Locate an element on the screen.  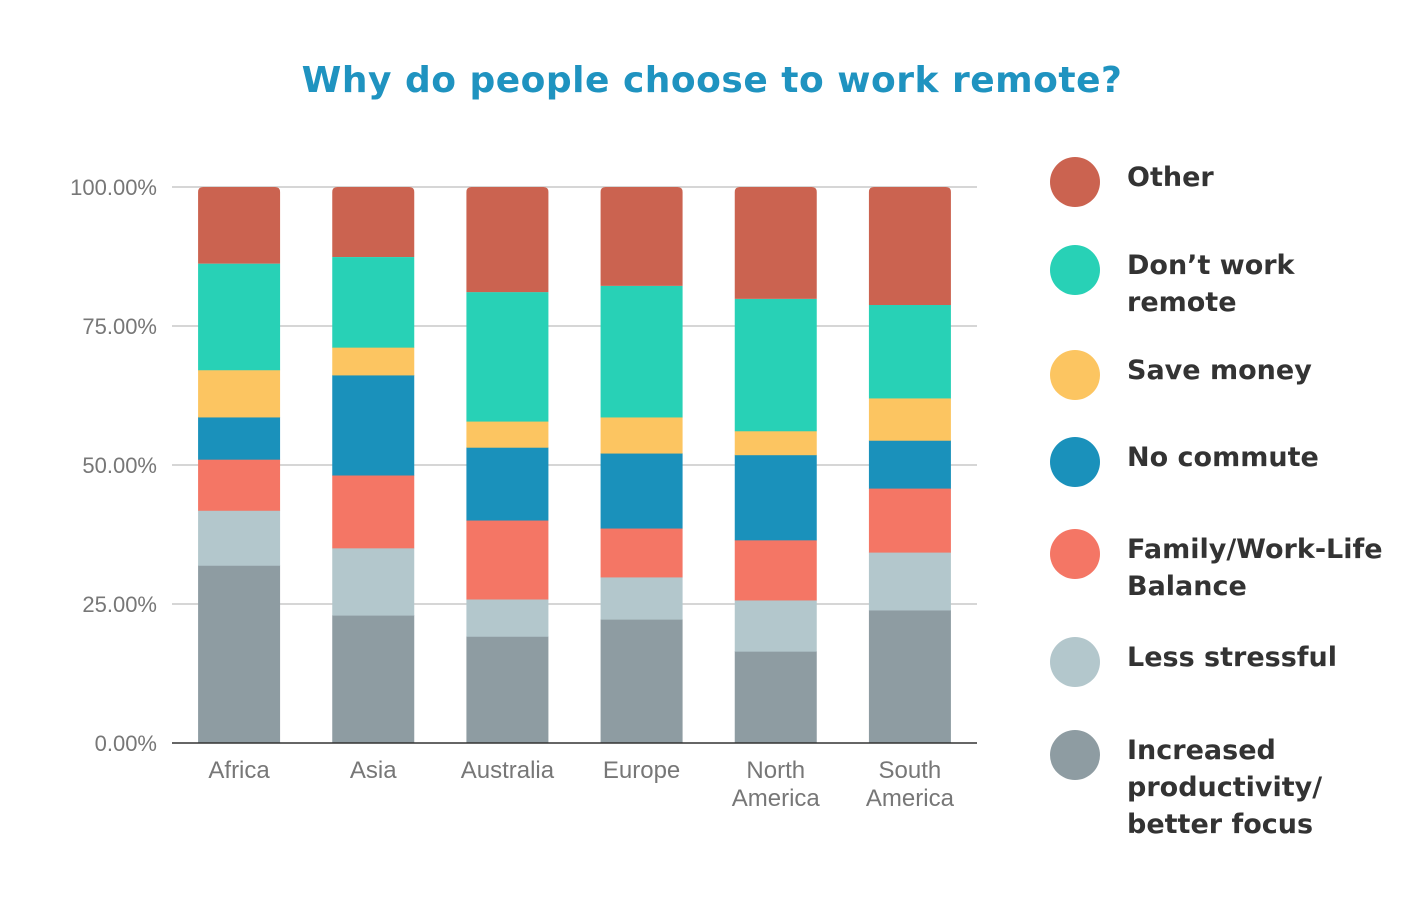
legend-item: Less stressful is located at coordinates (1193, 662).